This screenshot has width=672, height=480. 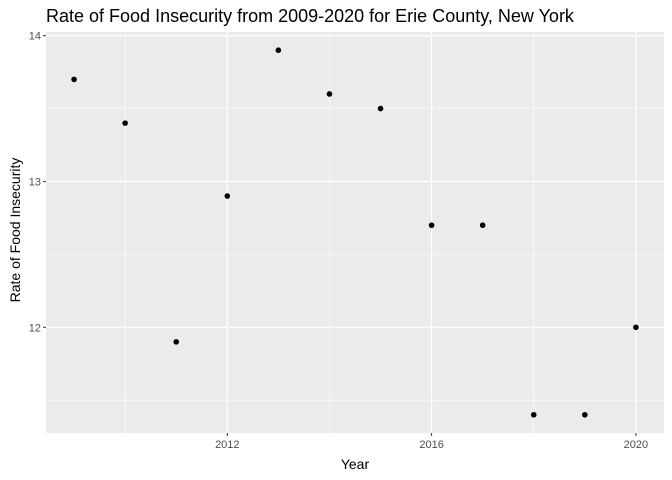 I want to click on x-tick-label: 2020, so click(x=636, y=445).